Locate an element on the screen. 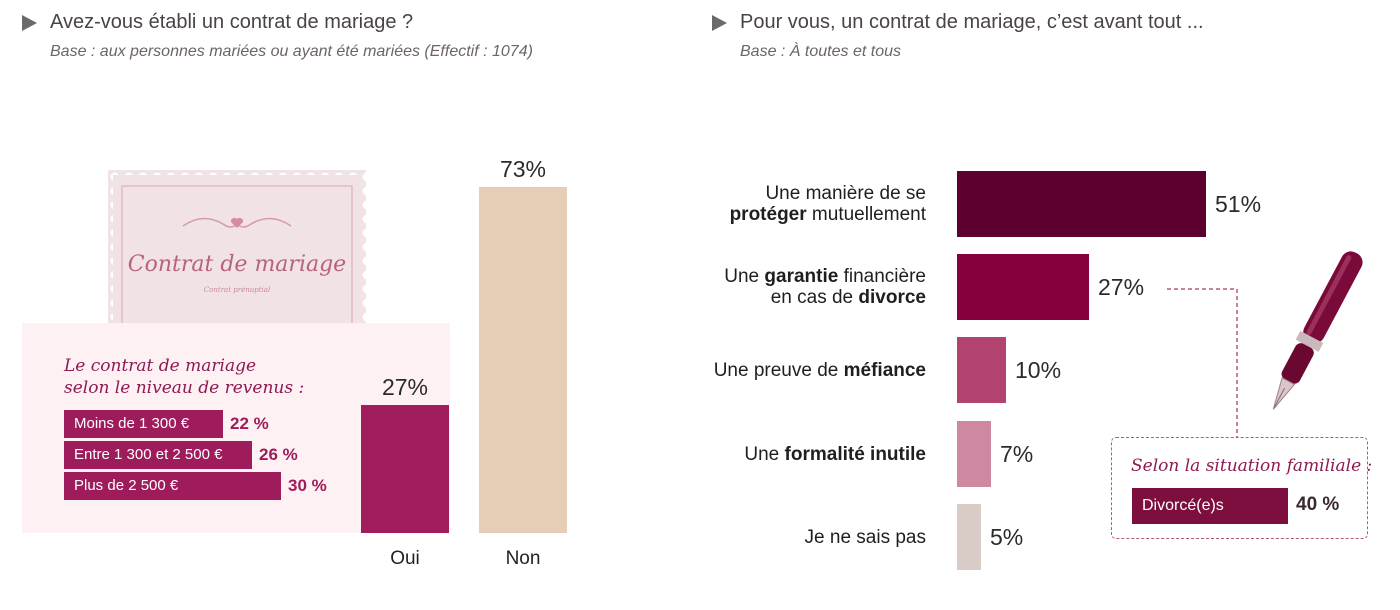 The height and width of the screenshot is (610, 1400). hbar-label-4: Une formalité inutile is located at coordinates (835, 454).